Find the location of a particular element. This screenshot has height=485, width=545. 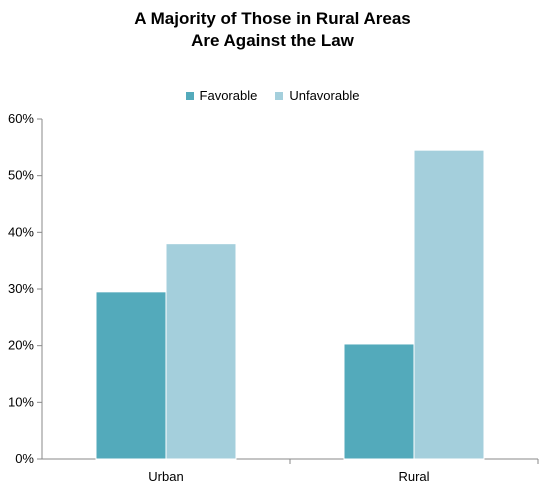

bar-favorable-urban is located at coordinates (131, 375).